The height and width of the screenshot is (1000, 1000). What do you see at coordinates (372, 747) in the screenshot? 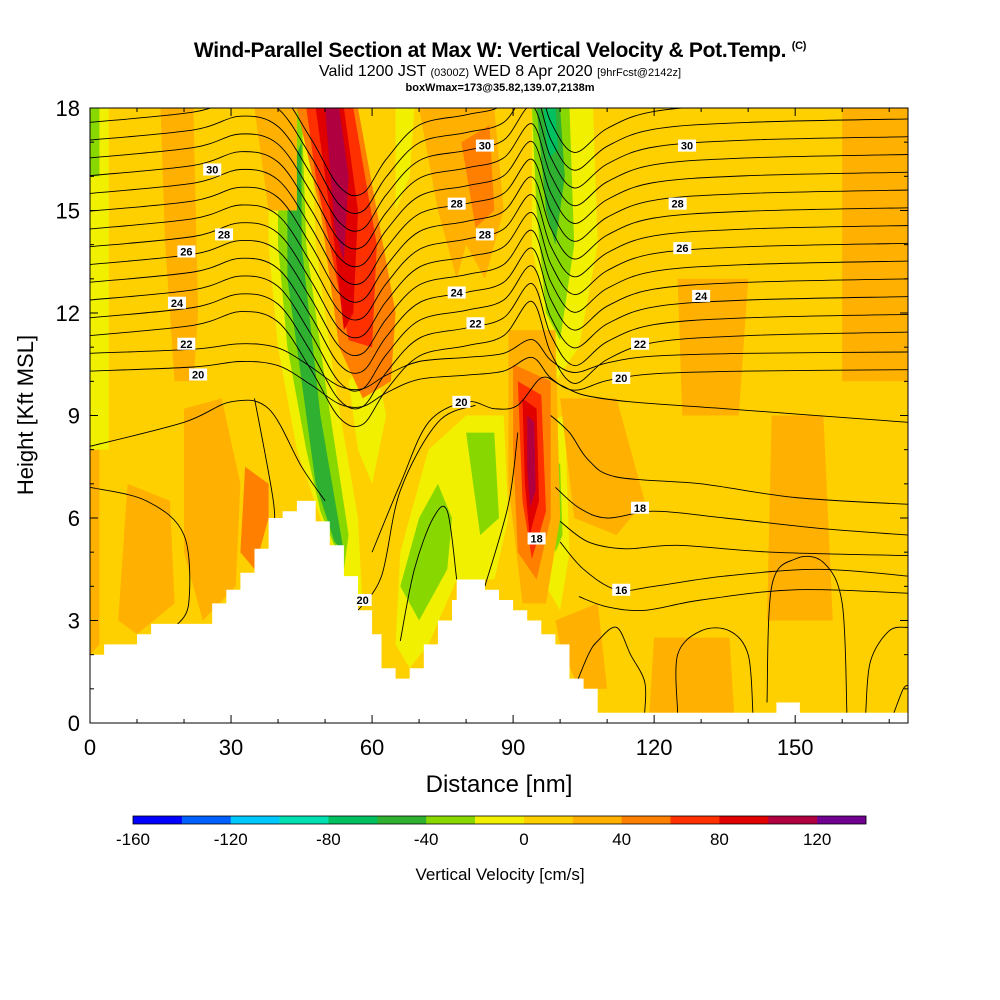
I see `x-tick-label: 60` at bounding box center [372, 747].